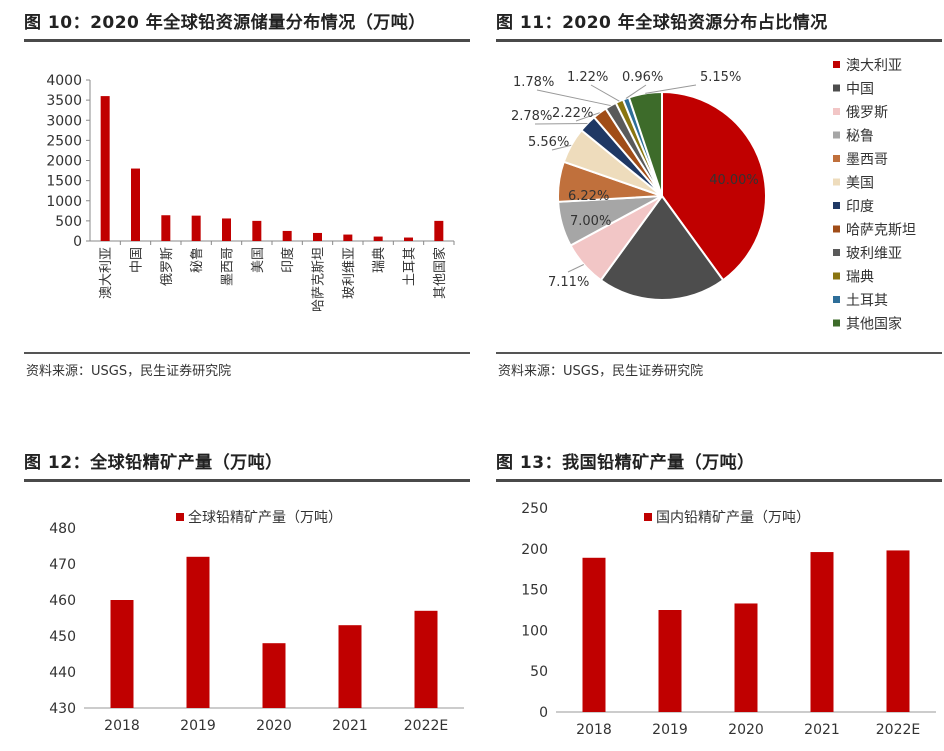 The image size is (944, 751). What do you see at coordinates (860, 207) in the screenshot?
I see `legend-label: 印度` at bounding box center [860, 207].